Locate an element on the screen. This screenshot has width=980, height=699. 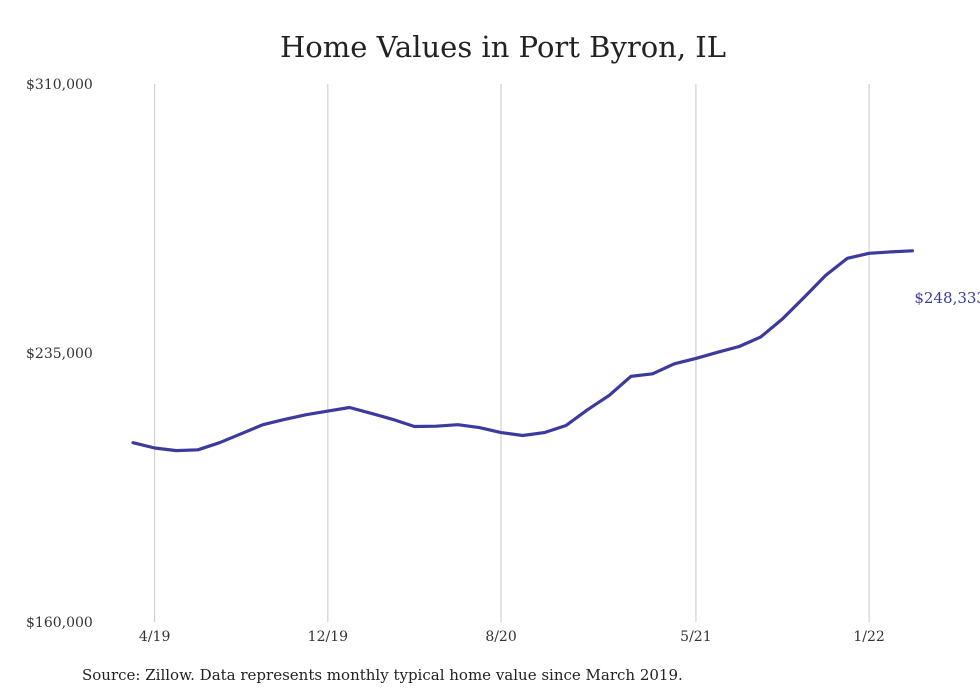
chart-title: Home Values in Port Byron, IL is located at coordinates (503, 47).